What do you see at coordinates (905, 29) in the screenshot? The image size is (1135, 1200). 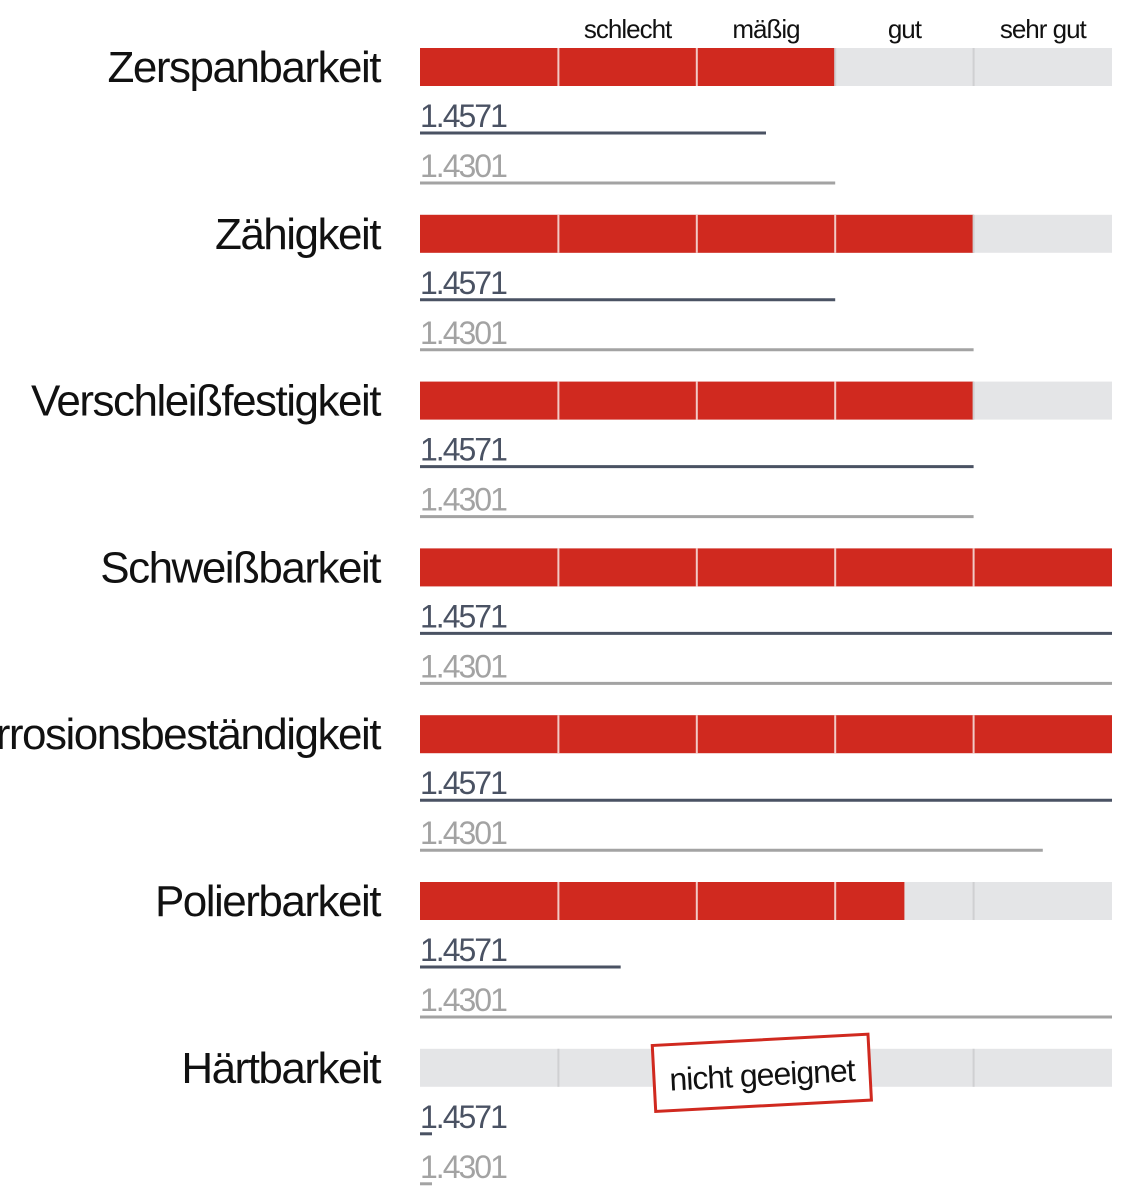 I see `scale-label: gut` at bounding box center [905, 29].